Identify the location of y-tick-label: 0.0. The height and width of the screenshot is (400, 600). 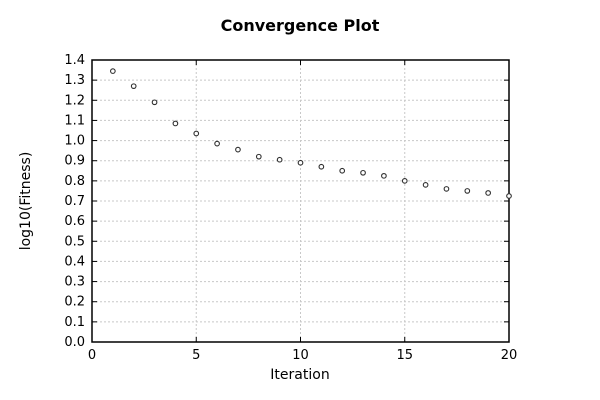
(74, 342).